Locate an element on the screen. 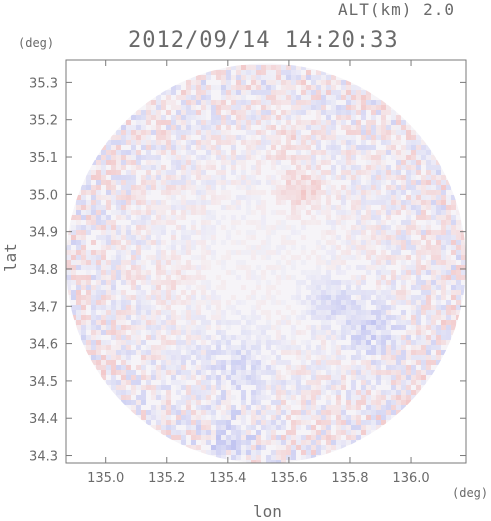  y-tick-label: 35.3 is located at coordinates (43, 83).